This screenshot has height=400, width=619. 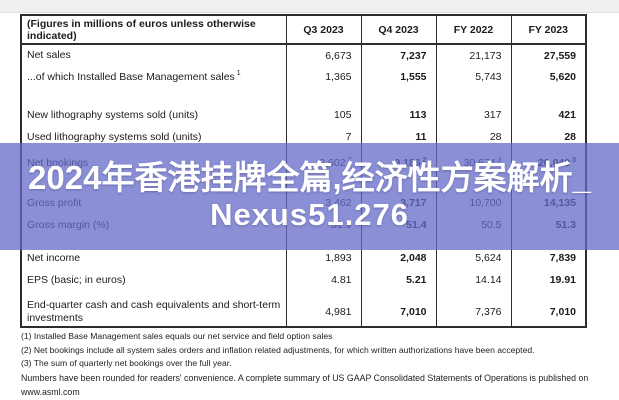 I want to click on col-header-q4-2023: Q4 2023, so click(x=398, y=30).